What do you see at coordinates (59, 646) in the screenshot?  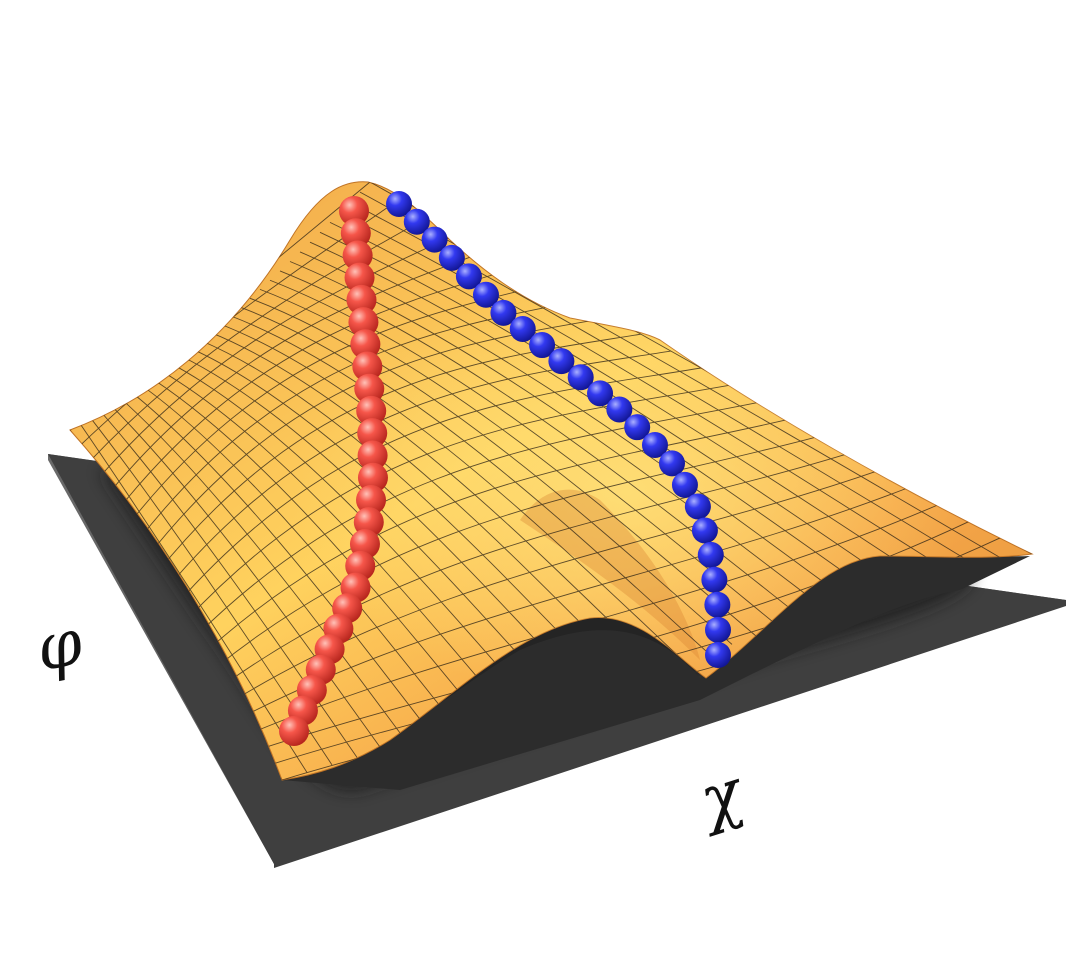 I see `axis-label-phi: φ` at bounding box center [59, 646].